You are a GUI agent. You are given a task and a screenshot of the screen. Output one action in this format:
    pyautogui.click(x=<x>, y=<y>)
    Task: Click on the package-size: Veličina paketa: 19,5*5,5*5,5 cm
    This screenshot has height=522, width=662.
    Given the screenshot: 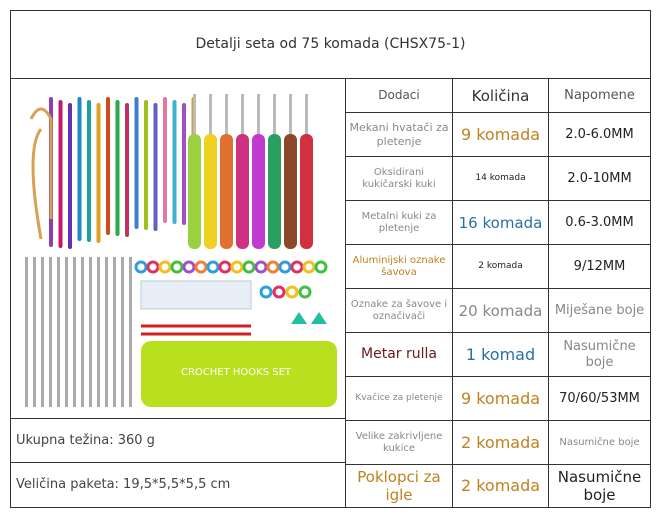 What is the action you would take?
    pyautogui.click(x=178, y=485)
    